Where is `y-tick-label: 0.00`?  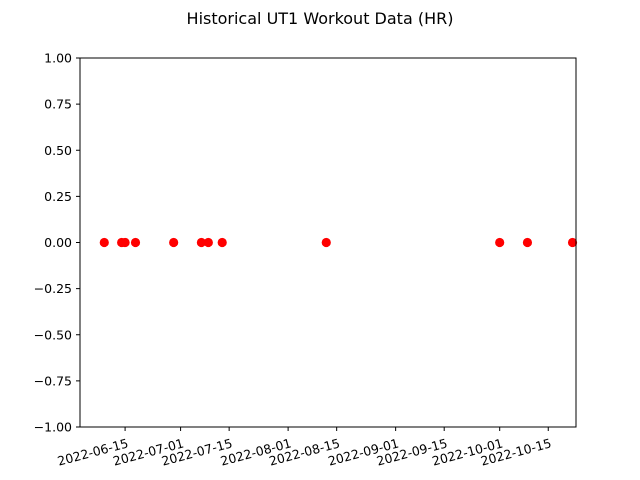
y-tick-label: 0.00 is located at coordinates (58, 242).